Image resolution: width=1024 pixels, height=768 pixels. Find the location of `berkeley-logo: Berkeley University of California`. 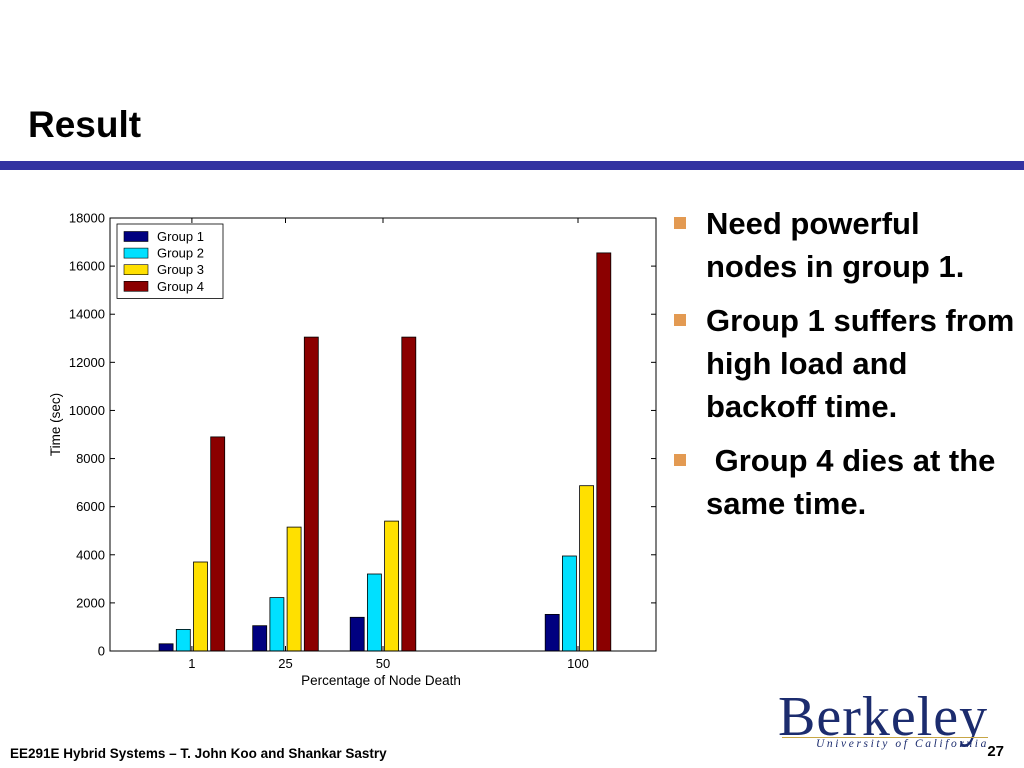

berkeley-logo: Berkeley University of California is located at coordinates (884, 721).